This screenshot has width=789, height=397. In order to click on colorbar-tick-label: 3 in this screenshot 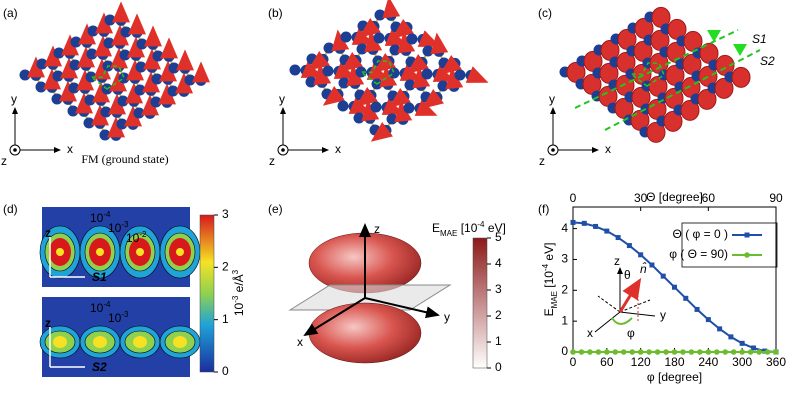, I will do `click(225, 214)`.